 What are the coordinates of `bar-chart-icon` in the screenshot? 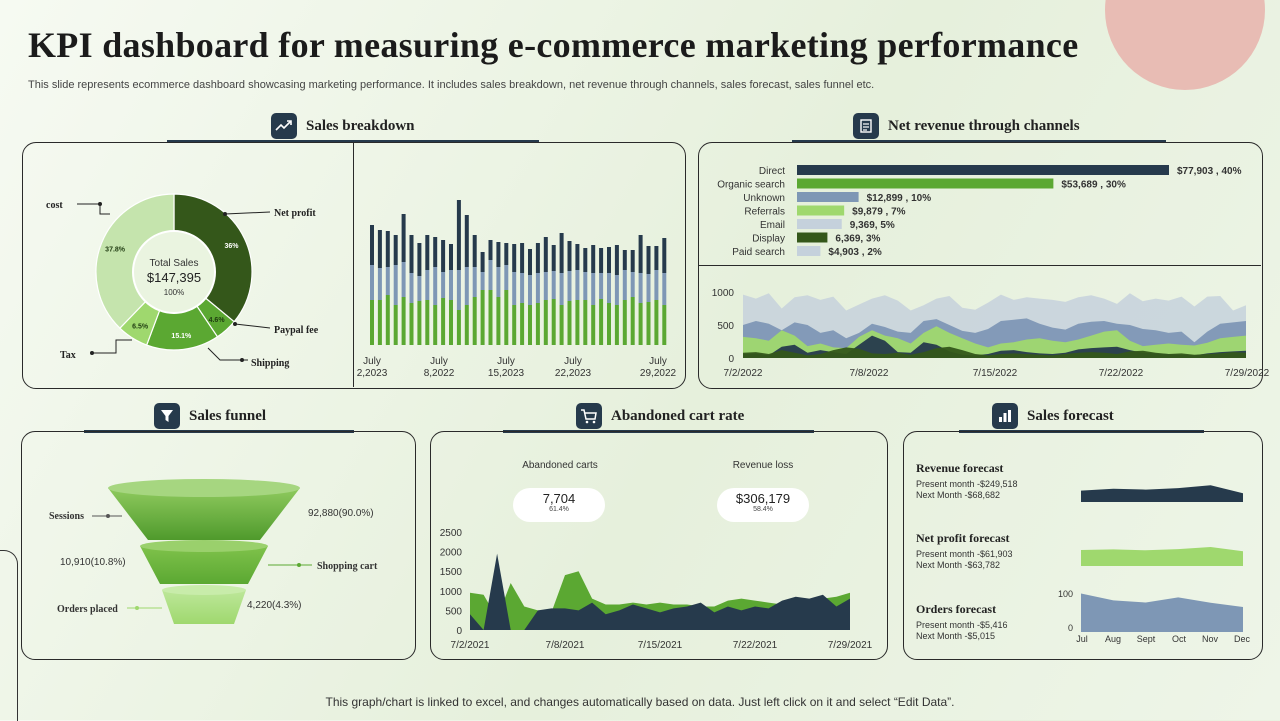 It's located at (1005, 416).